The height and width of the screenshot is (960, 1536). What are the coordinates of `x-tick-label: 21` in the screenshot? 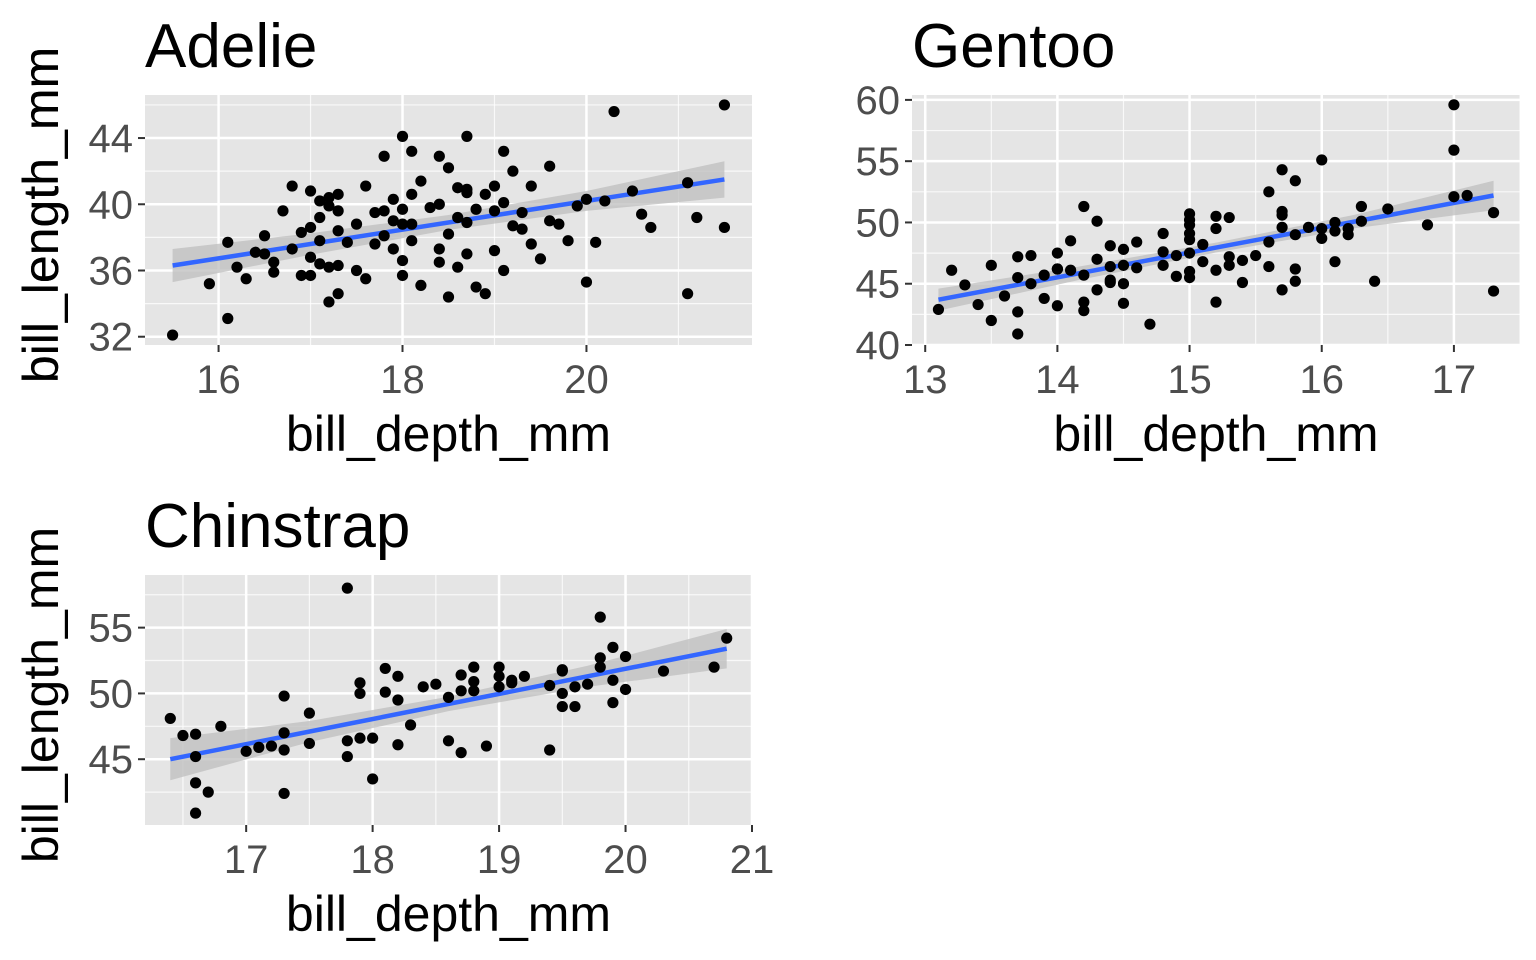 It's located at (752, 860).